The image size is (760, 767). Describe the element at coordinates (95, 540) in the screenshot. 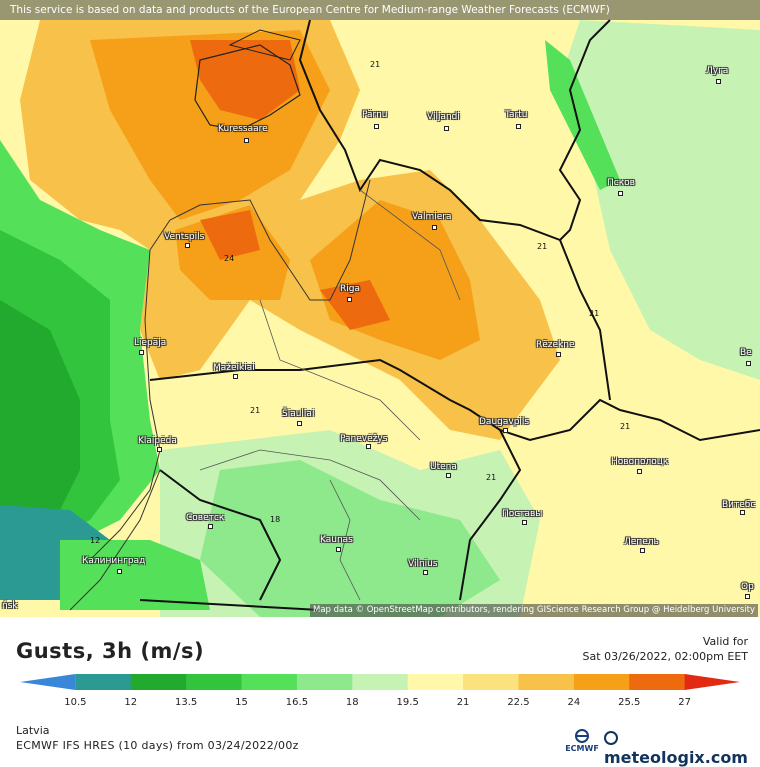

I see `contour-label: 12` at that location.